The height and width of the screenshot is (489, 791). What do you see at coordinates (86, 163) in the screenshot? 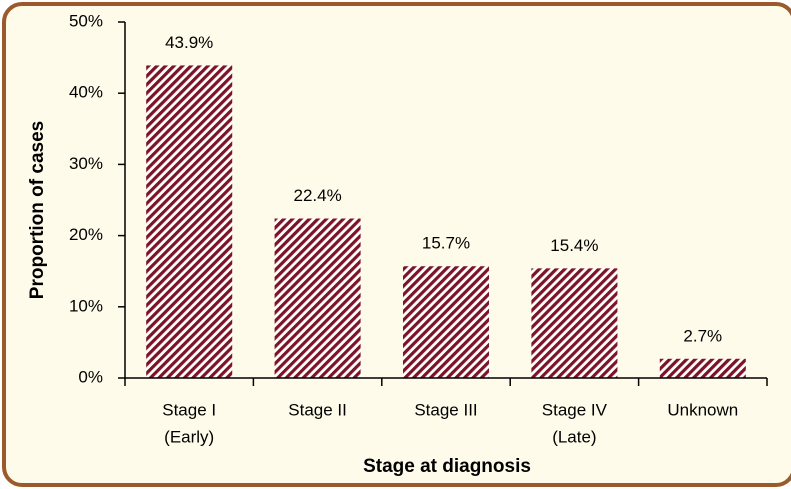
I see `y-tick-label: 30%` at bounding box center [86, 163].